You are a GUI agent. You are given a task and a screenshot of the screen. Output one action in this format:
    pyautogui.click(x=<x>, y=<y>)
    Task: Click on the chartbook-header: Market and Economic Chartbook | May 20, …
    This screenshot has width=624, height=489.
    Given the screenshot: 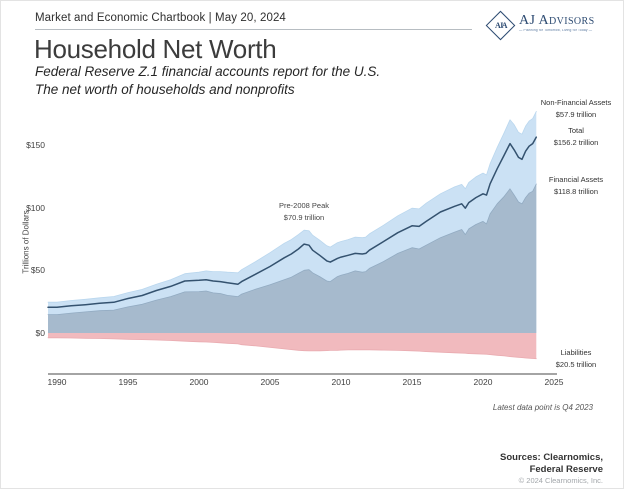 What is the action you would take?
    pyautogui.click(x=160, y=18)
    